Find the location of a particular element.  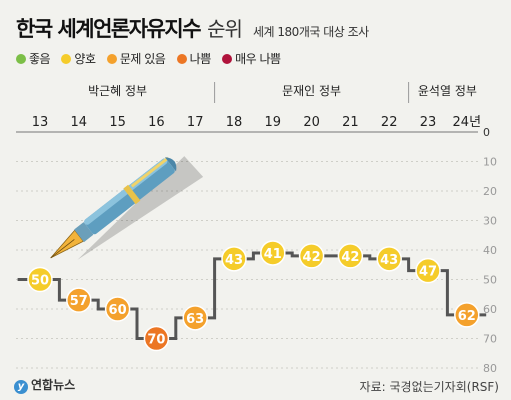

legend-label-good: 좋음 is located at coordinates (40, 59).